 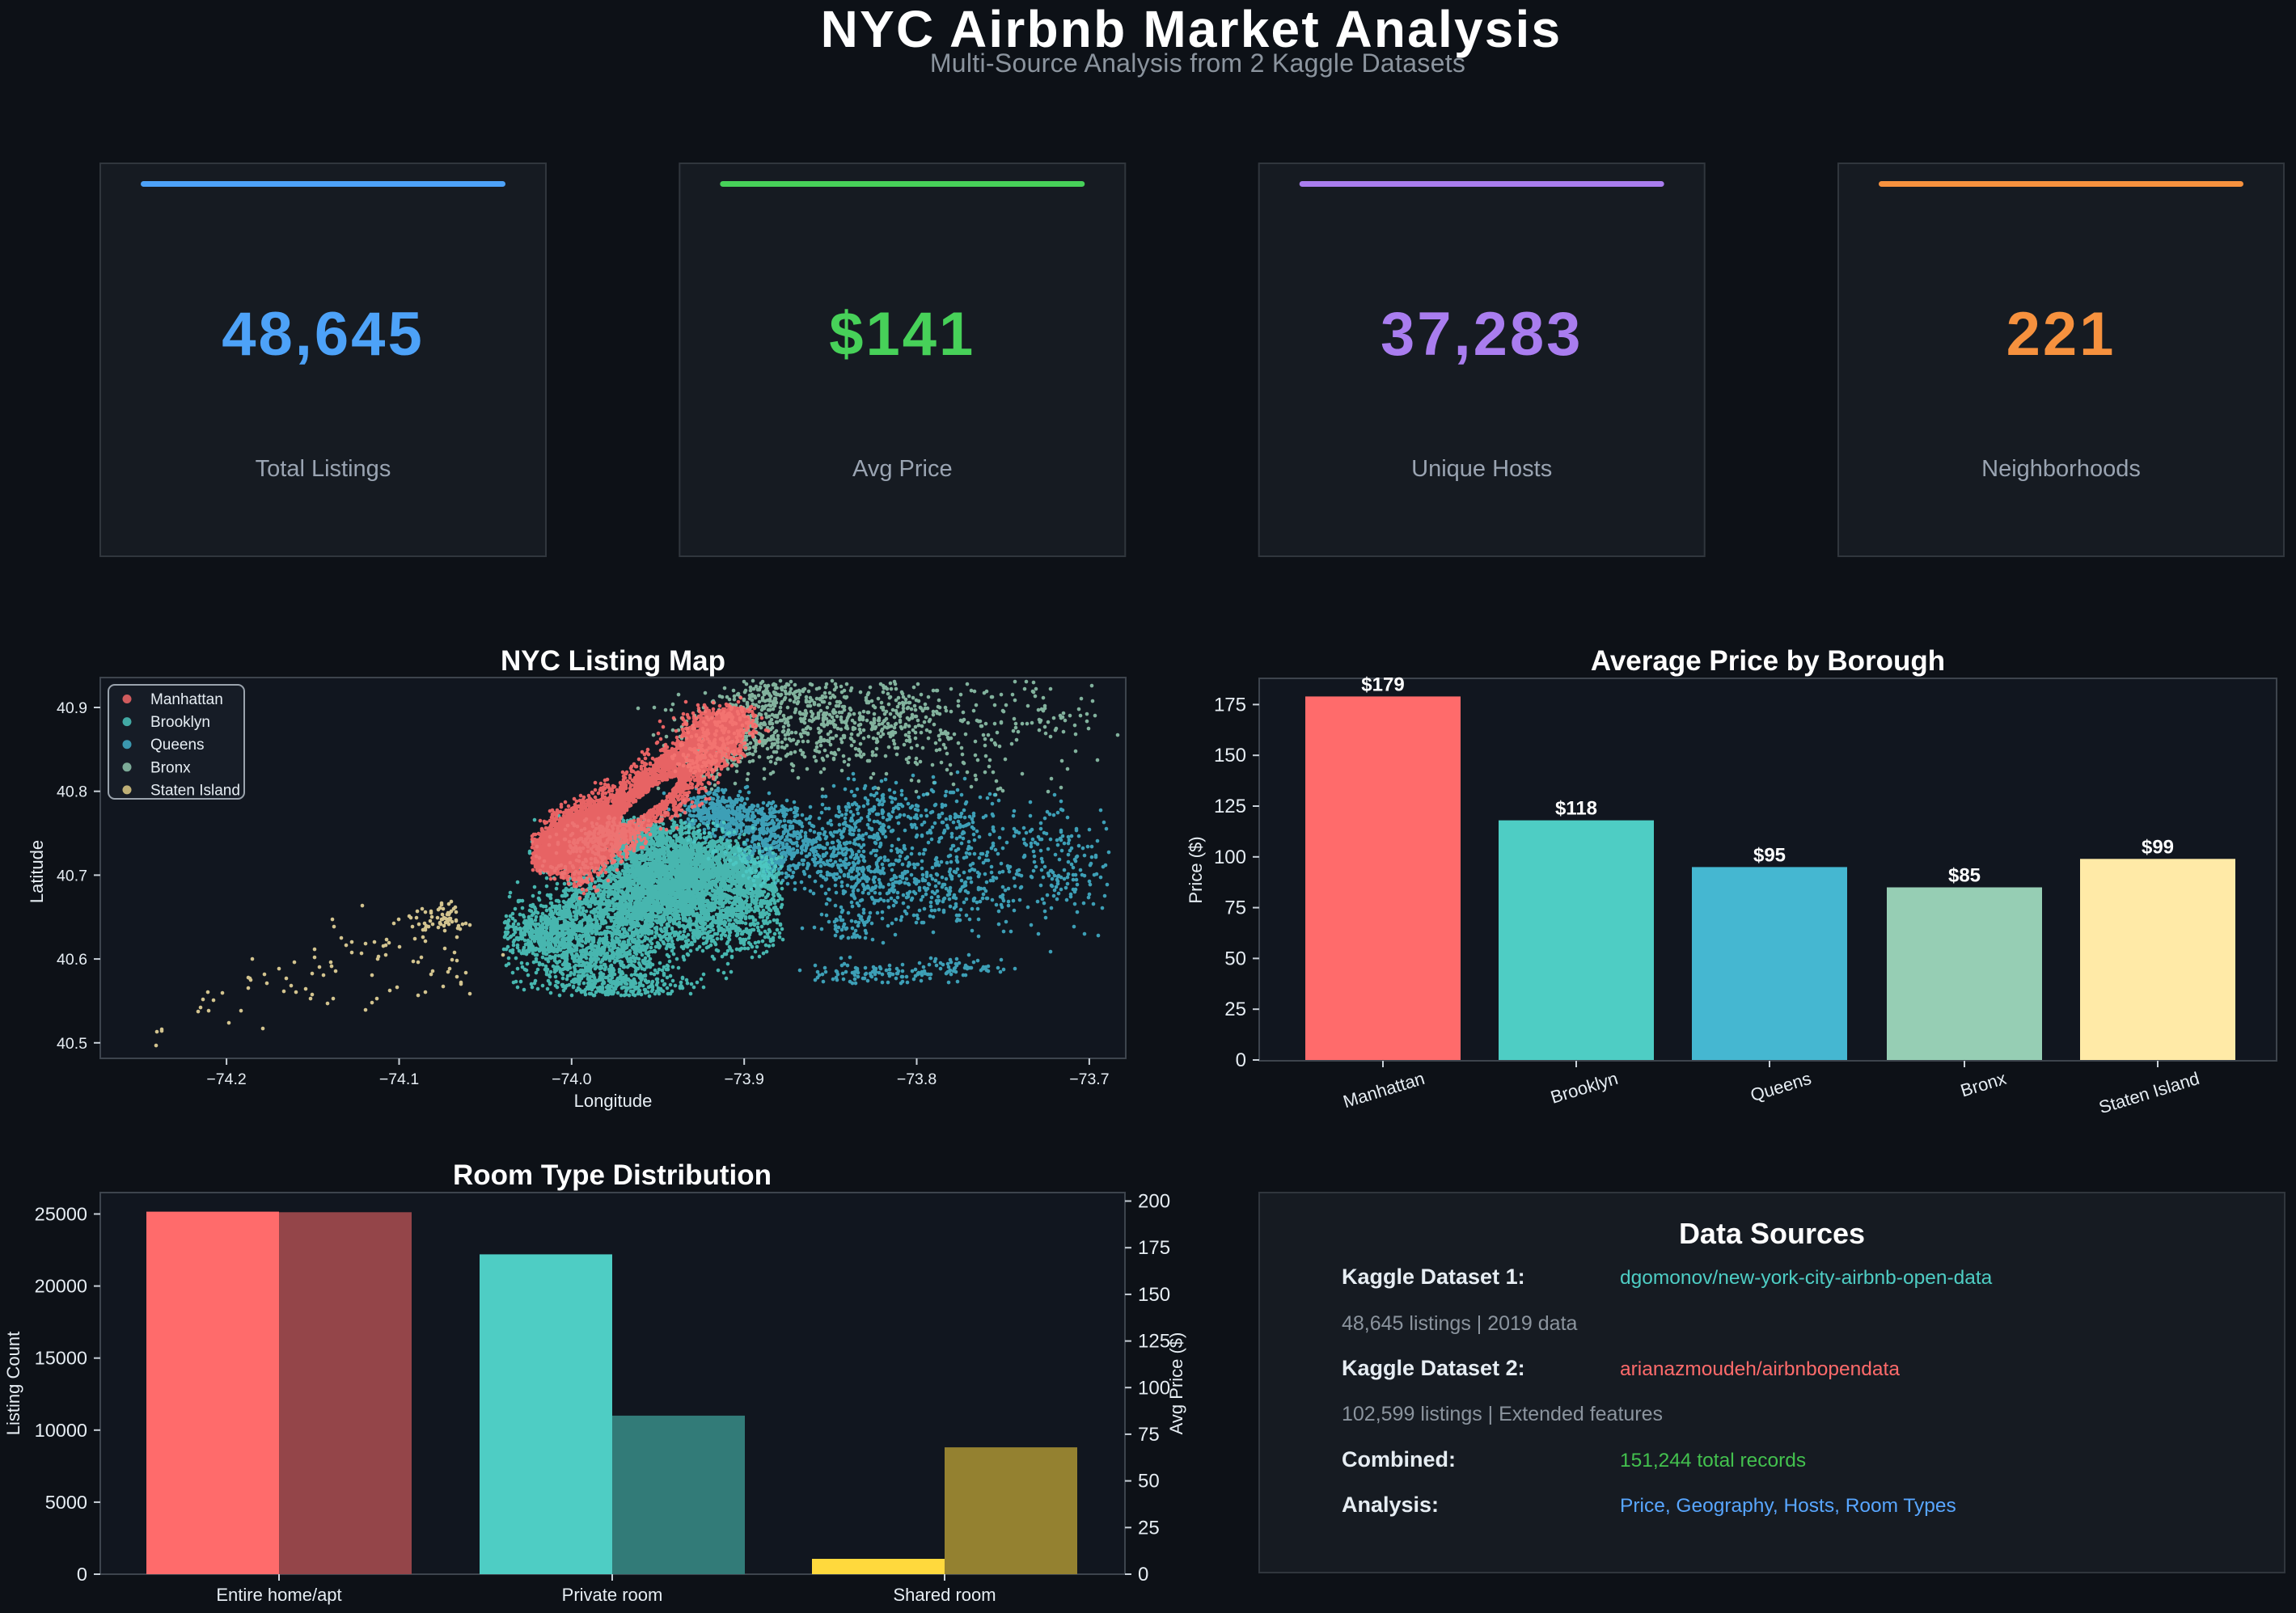 I want to click on svg-text: NYC Airbnb Market Analysis, so click(x=1191, y=29).